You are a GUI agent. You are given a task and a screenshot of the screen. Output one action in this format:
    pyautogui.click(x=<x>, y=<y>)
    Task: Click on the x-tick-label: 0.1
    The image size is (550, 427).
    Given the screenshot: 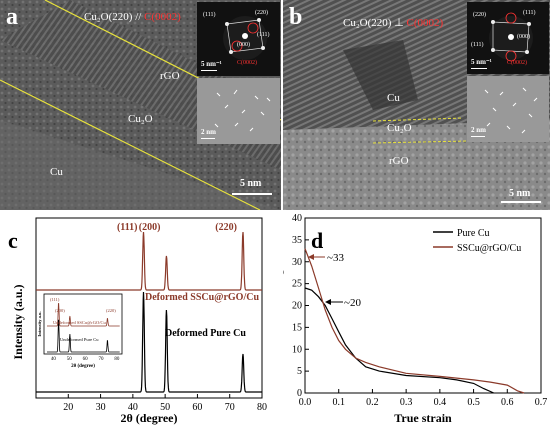 What is the action you would take?
    pyautogui.click(x=338, y=402)
    